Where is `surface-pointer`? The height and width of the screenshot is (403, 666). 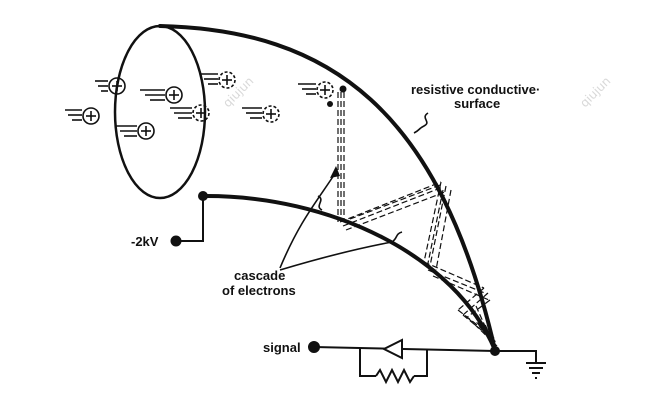
surface-pointer is located at coordinates (421, 123).